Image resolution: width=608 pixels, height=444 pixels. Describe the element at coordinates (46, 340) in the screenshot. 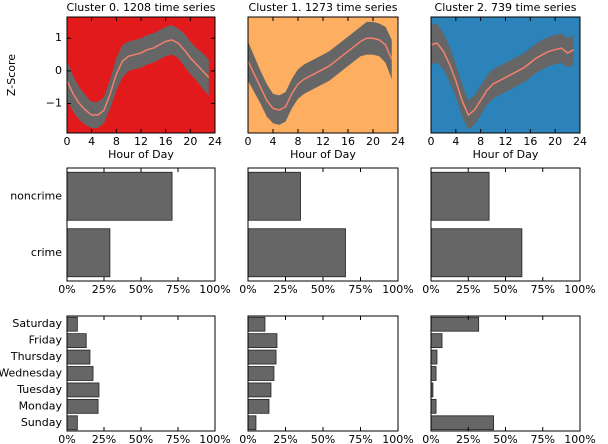

I see `y-tick-label: Friday` at that location.